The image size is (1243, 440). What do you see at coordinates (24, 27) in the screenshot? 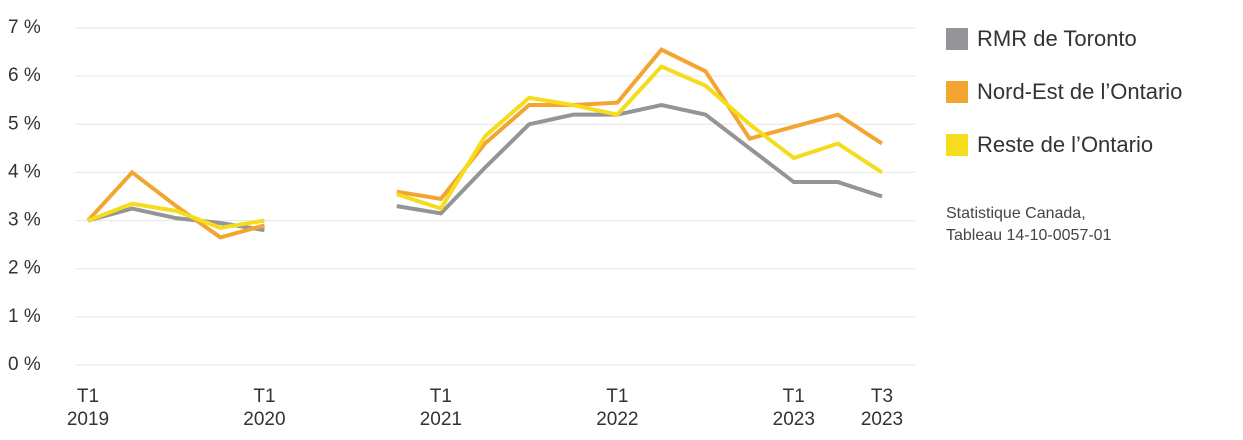
I see `y-tick-label: 7 %` at bounding box center [24, 27].